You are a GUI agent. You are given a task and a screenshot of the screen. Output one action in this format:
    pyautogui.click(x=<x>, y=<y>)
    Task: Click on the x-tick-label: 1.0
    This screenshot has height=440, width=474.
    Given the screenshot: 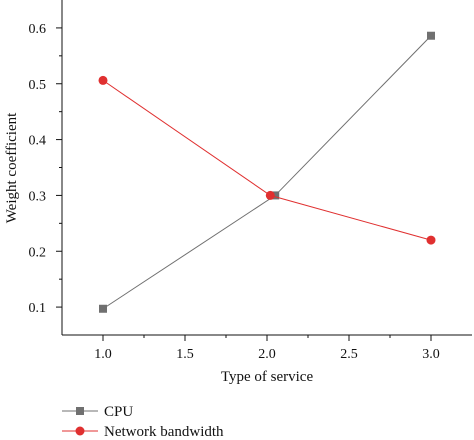 What is the action you would take?
    pyautogui.click(x=103, y=354)
    